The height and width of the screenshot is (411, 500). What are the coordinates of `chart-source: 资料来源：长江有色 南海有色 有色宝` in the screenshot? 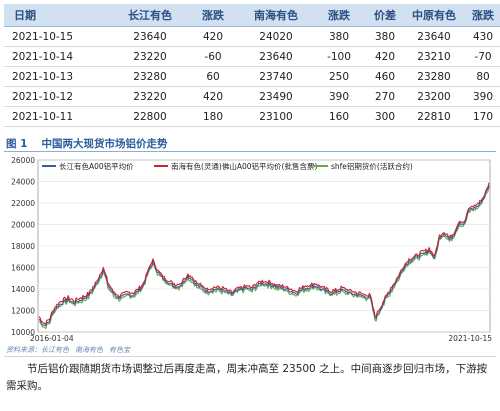 It's located at (71, 350).